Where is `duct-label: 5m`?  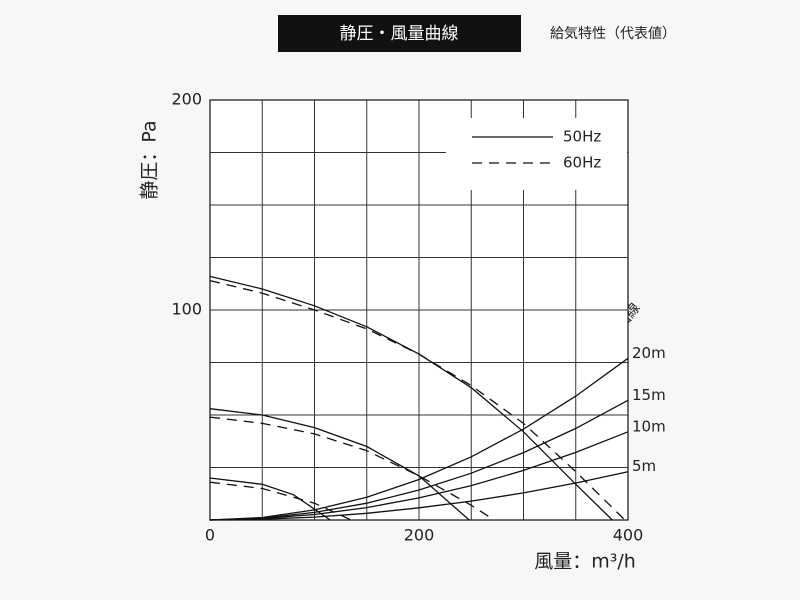
duct-label: 5m is located at coordinates (644, 466).